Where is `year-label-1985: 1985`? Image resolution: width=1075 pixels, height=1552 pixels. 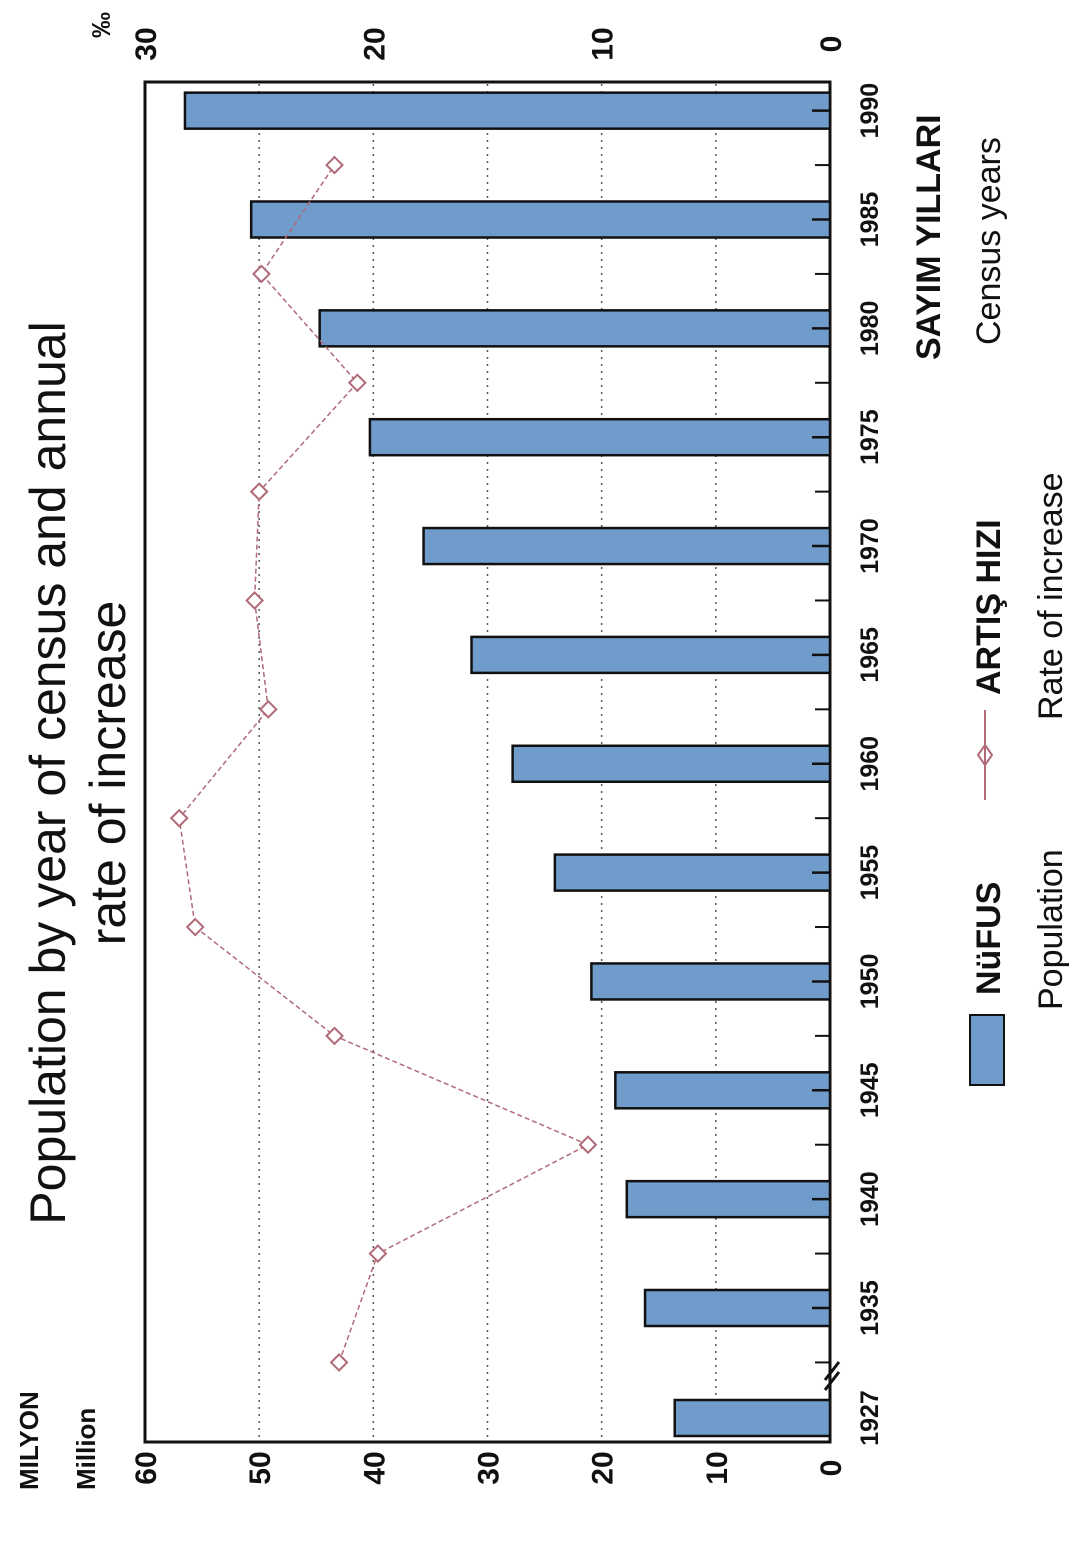
year-label-1985: 1985 is located at coordinates (870, 220).